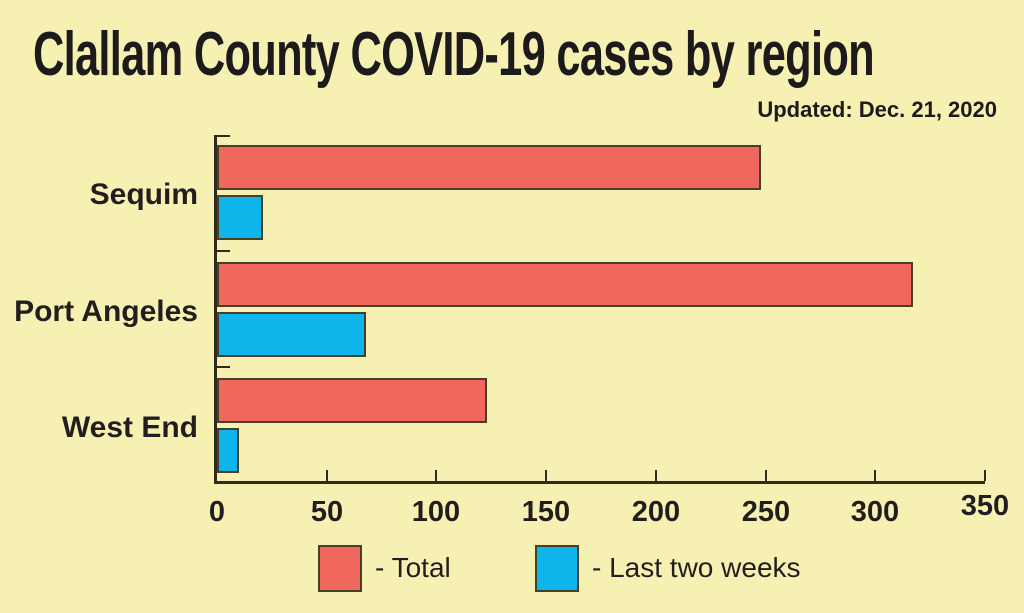  Describe the element at coordinates (985, 506) in the screenshot. I see `x-tick-label-350: 350` at that location.